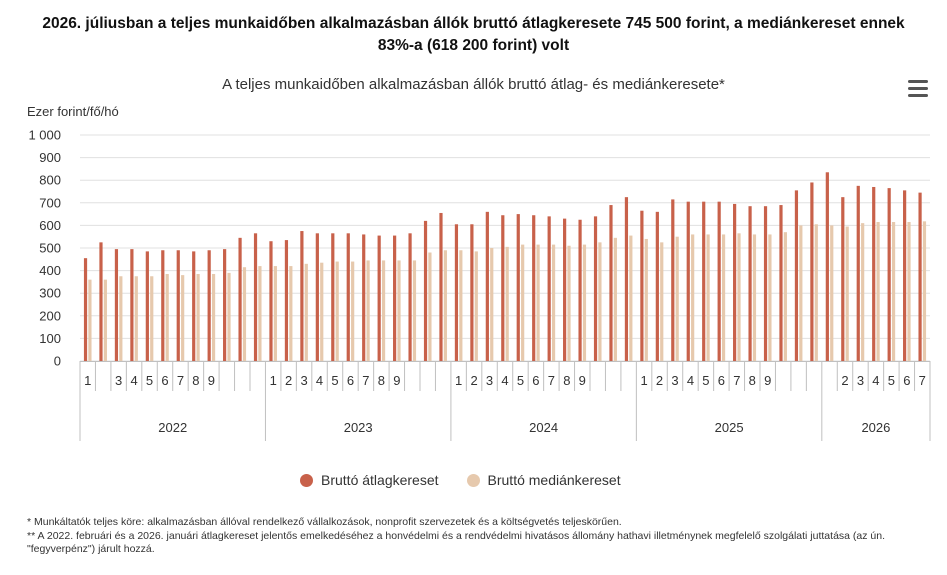  Describe the element at coordinates (473, 45) in the screenshot. I see `headline-line-2: 83%-a (618 200 forint) volt` at that location.